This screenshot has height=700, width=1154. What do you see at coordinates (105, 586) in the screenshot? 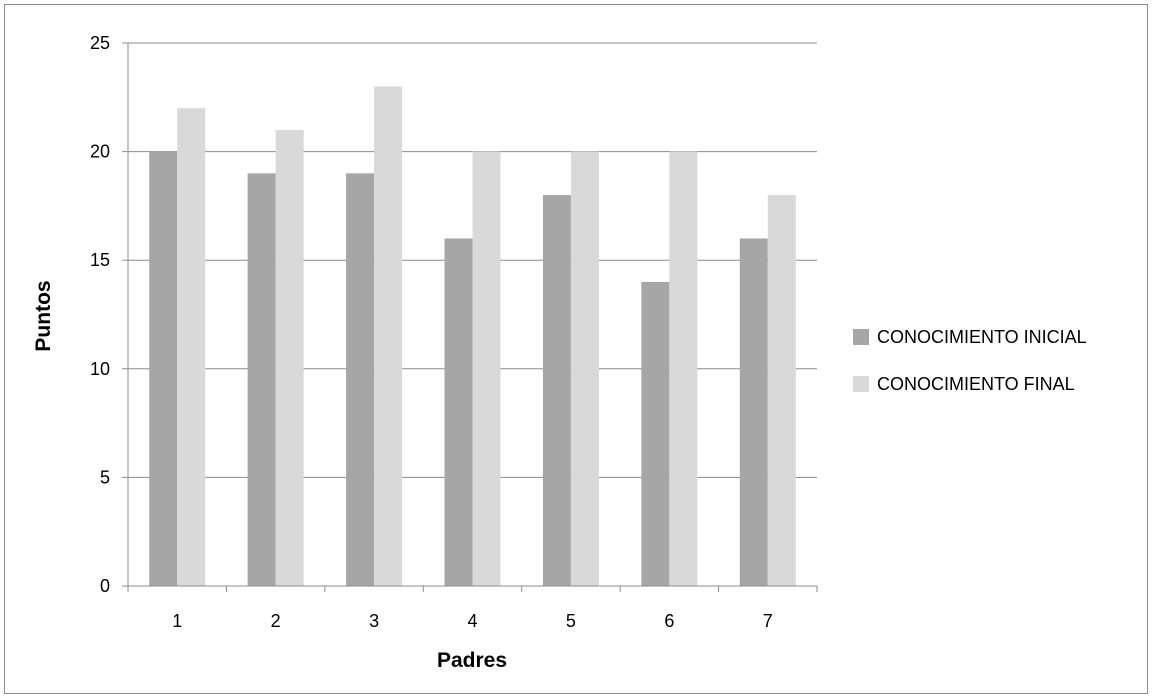
I see `y-tick-label: 0` at bounding box center [105, 586].